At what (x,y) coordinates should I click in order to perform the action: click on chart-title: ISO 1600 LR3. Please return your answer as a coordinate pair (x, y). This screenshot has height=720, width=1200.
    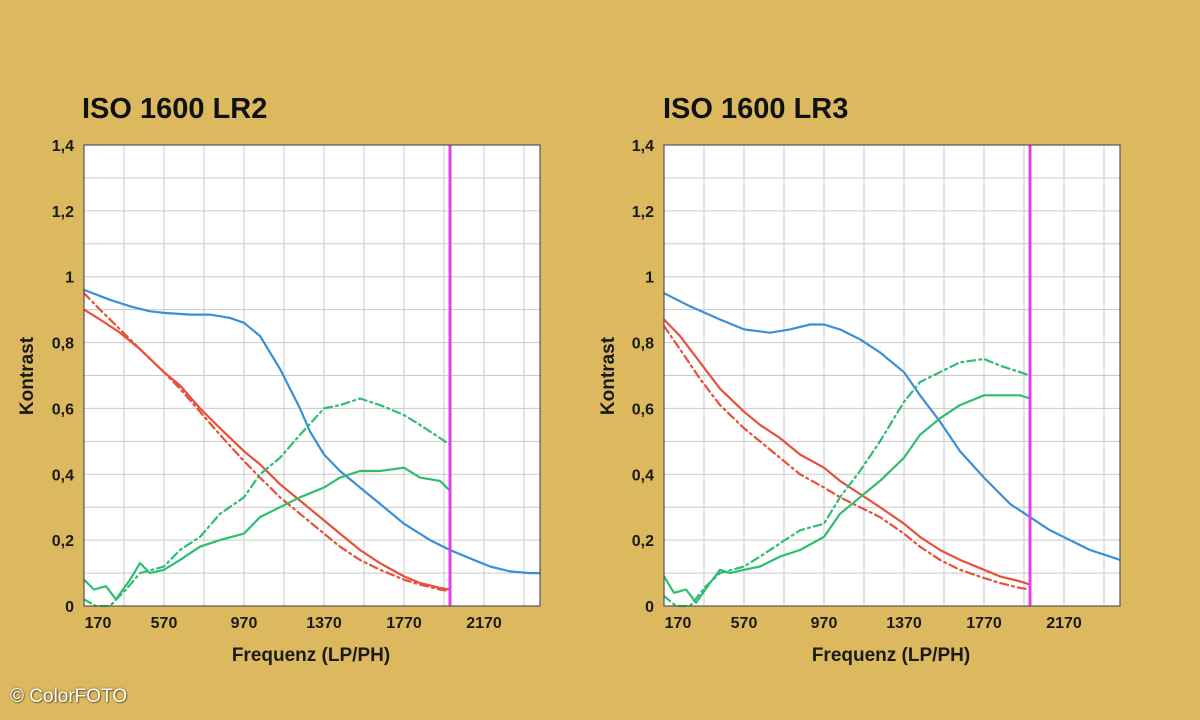
    Looking at the image, I should click on (755, 109).